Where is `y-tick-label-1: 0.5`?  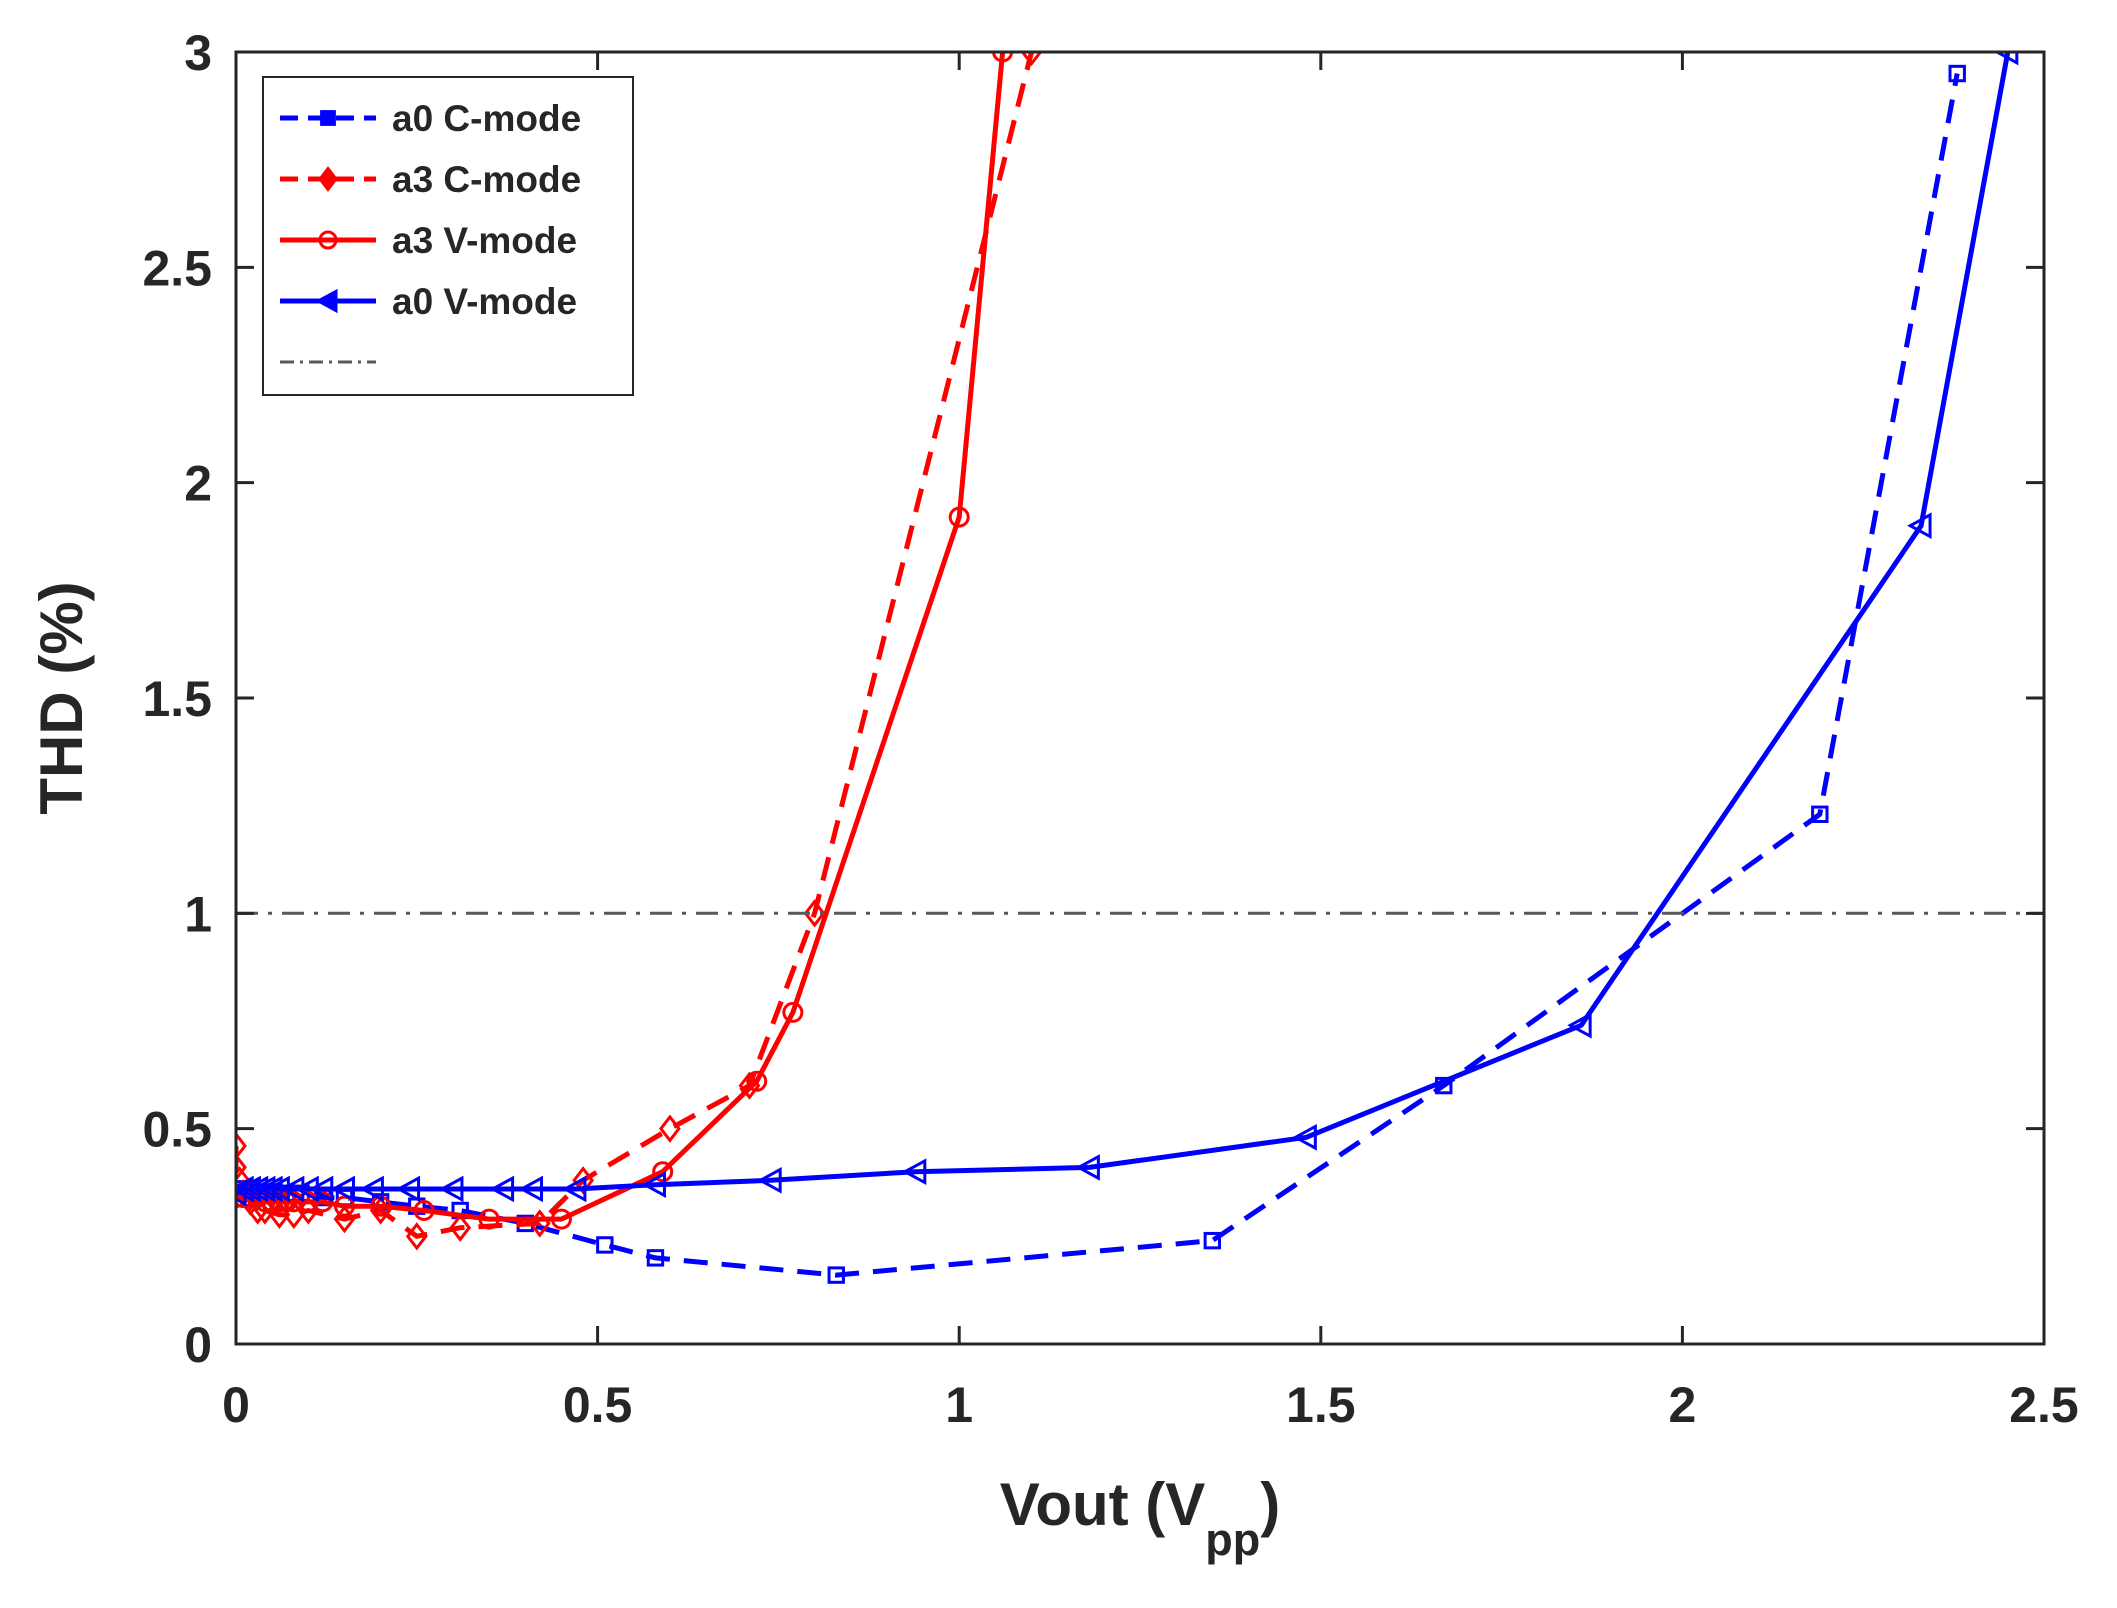 y-tick-label-1: 0.5 is located at coordinates (177, 1130).